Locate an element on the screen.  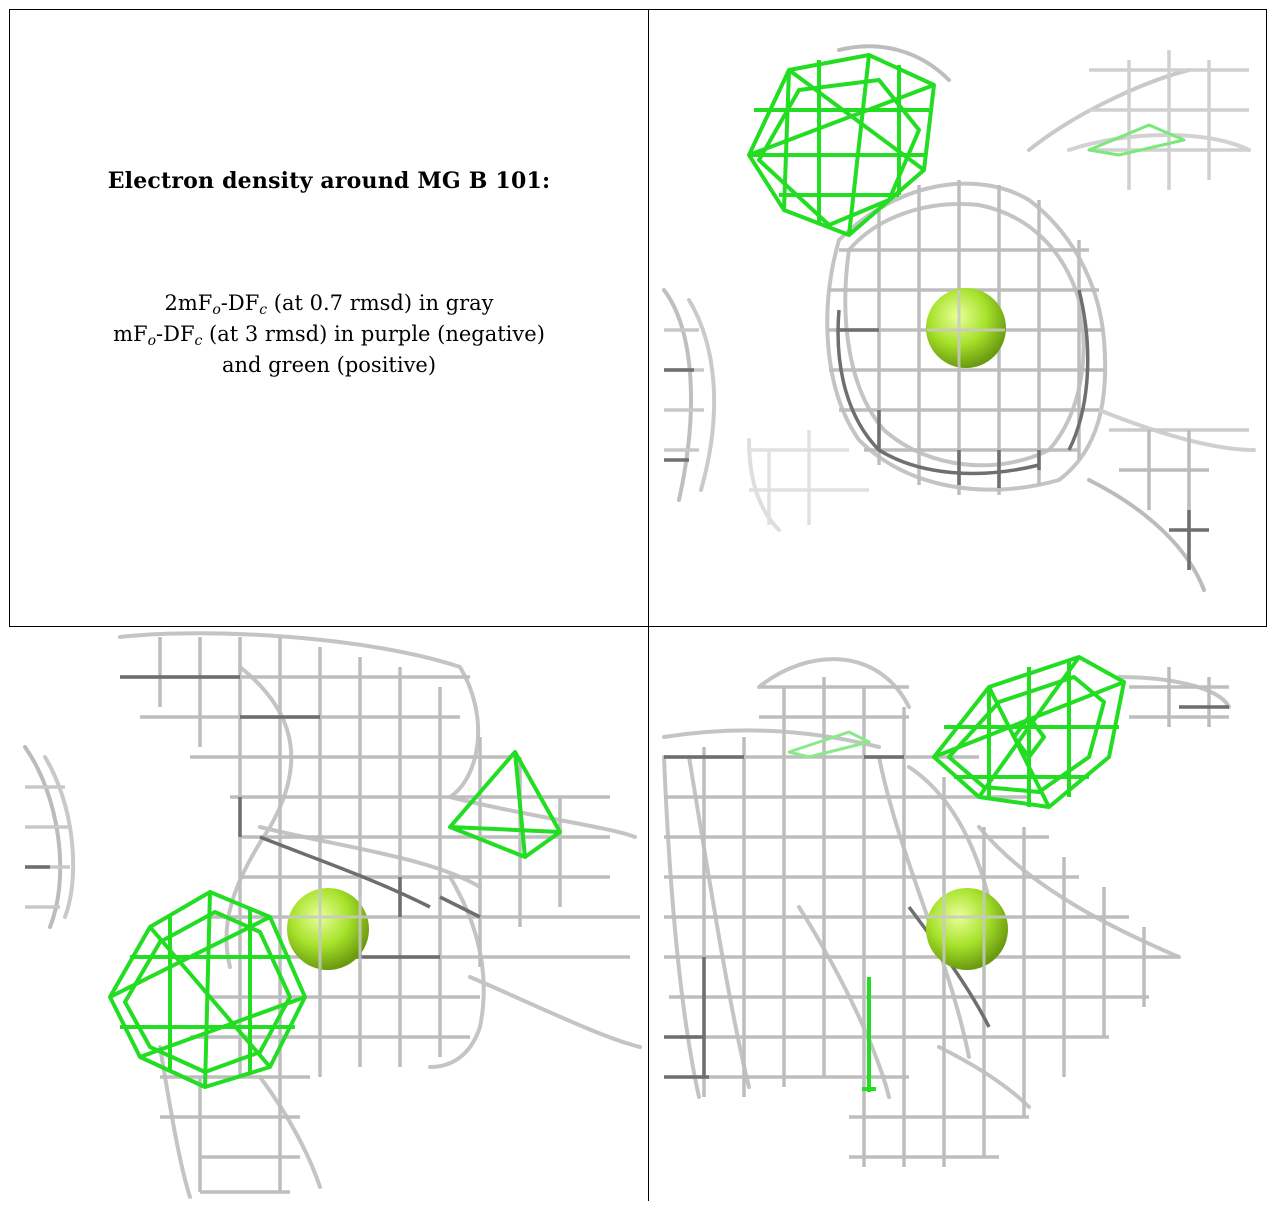
rule-middle is located at coordinates (638, 626).